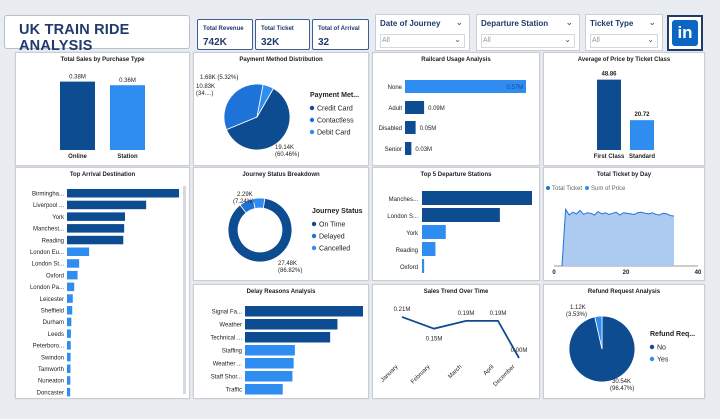 The width and height of the screenshot is (720, 419). Describe the element at coordinates (332, 225) in the screenshot. I see `legend-label: On Time` at that location.